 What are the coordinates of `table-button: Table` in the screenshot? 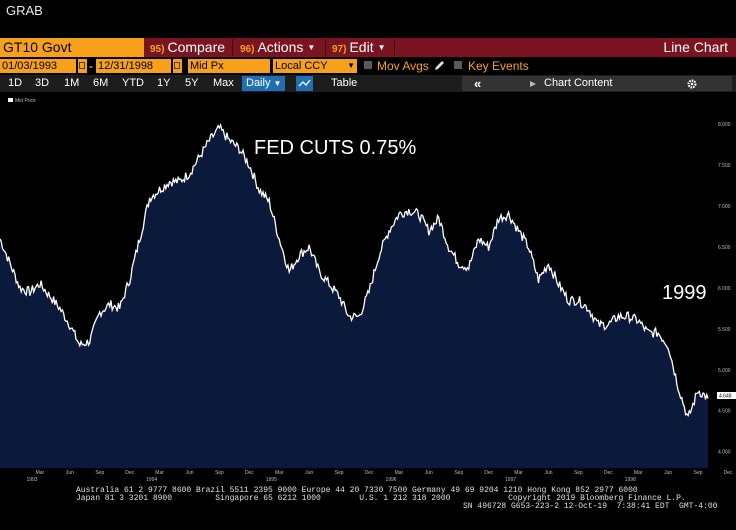 It's located at (344, 83).